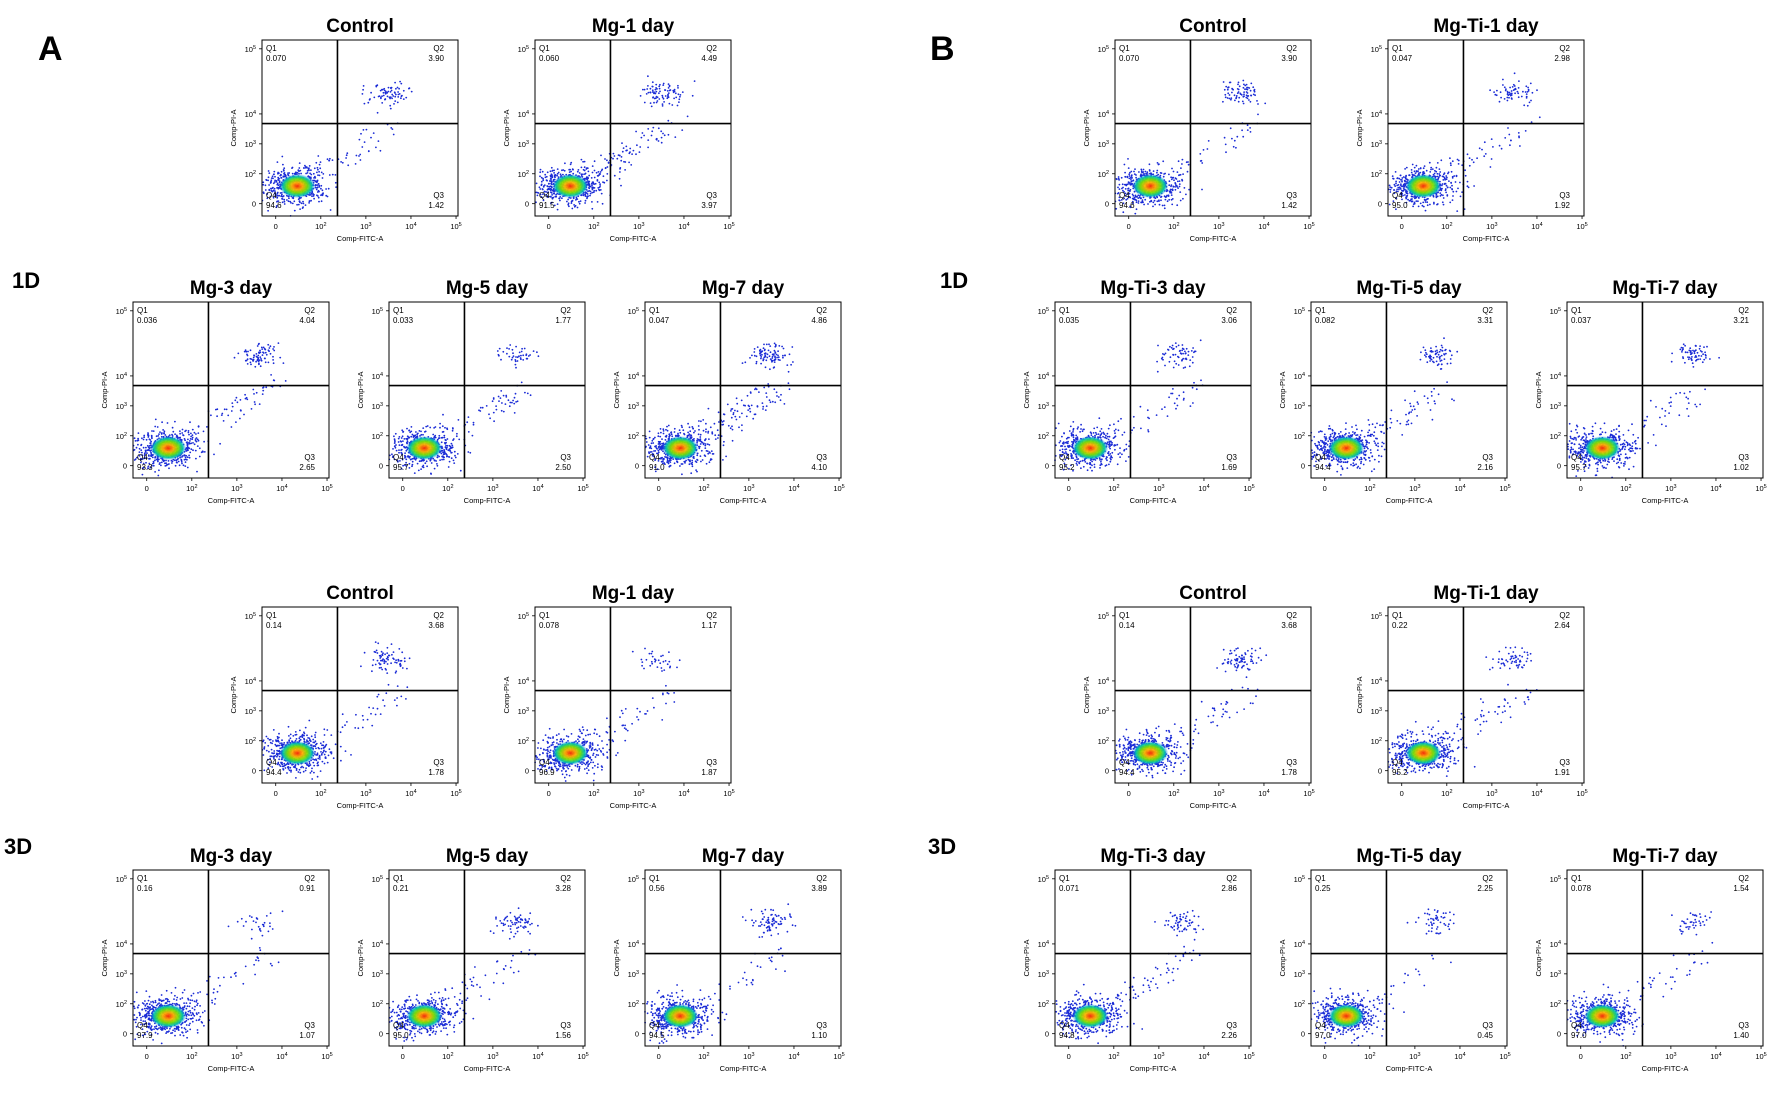 Image resolution: width=1772 pixels, height=1107 pixels. I want to click on plot-title: Mg-Ti-3 day, so click(1153, 288).